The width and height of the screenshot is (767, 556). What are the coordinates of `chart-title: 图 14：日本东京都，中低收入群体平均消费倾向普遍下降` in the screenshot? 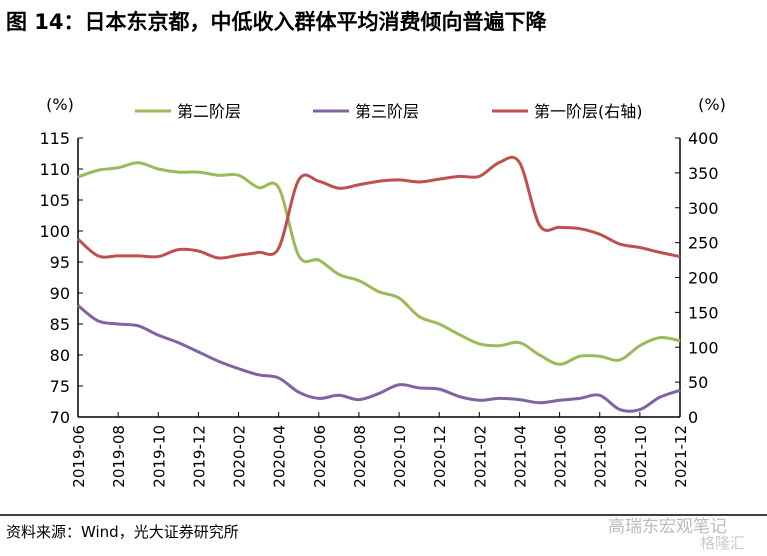 It's located at (276, 22).